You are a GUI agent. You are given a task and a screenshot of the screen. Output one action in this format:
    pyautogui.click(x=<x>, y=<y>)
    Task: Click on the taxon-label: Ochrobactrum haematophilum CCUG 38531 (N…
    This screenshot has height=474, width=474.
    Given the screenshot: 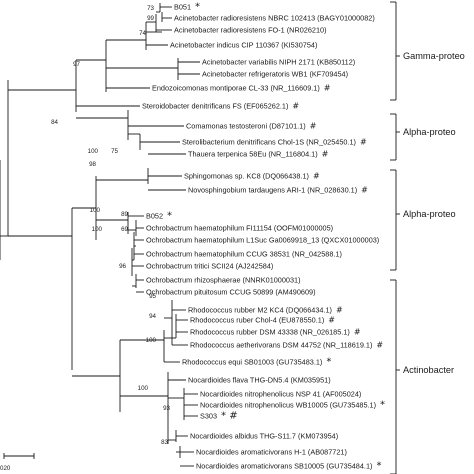 What is the action you would take?
    pyautogui.click(x=244, y=254)
    